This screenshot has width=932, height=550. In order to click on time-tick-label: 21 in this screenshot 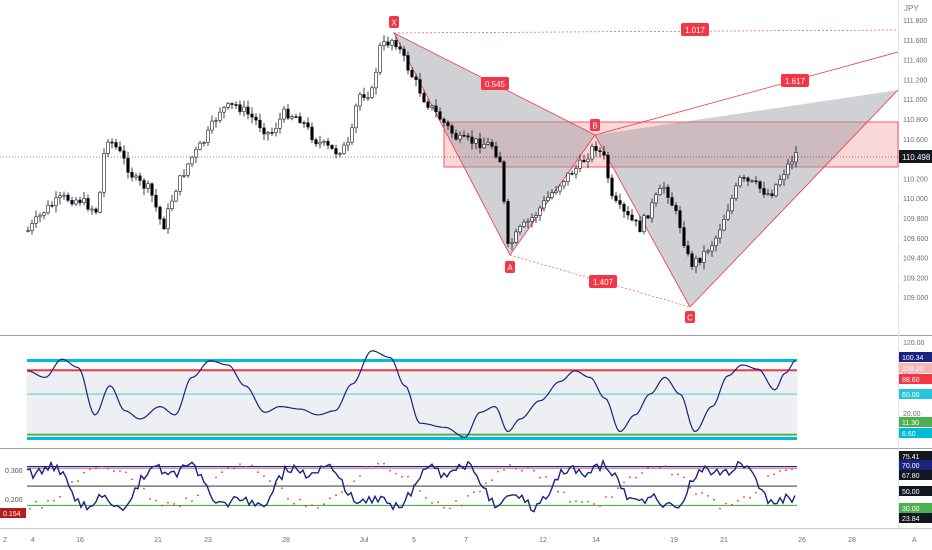, I will do `click(724, 540)`.